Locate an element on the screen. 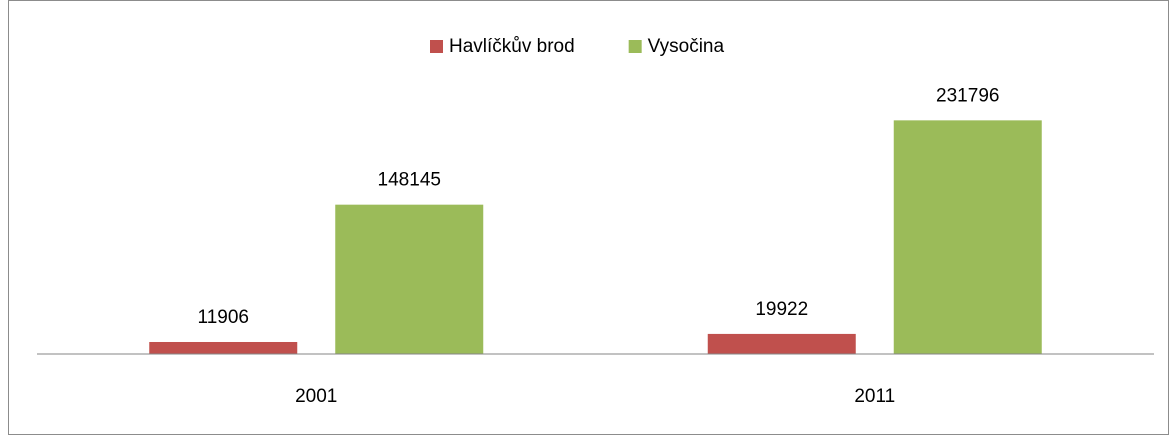 This screenshot has width=1169, height=435. data-label: 148145 is located at coordinates (409, 180).